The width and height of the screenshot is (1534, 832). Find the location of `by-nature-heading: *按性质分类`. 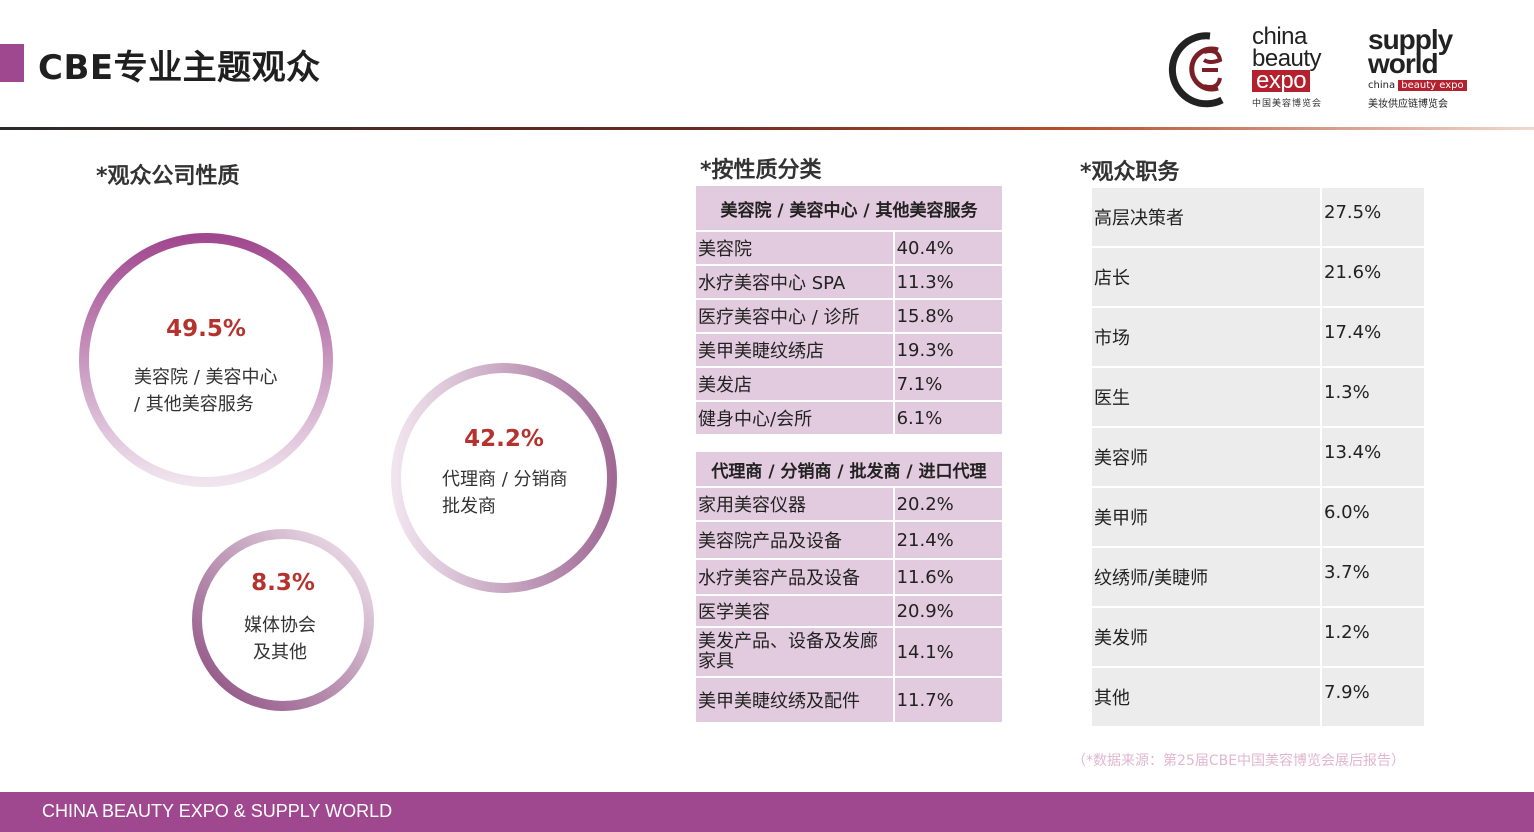

by-nature-heading: *按性质分类 is located at coordinates (761, 170).